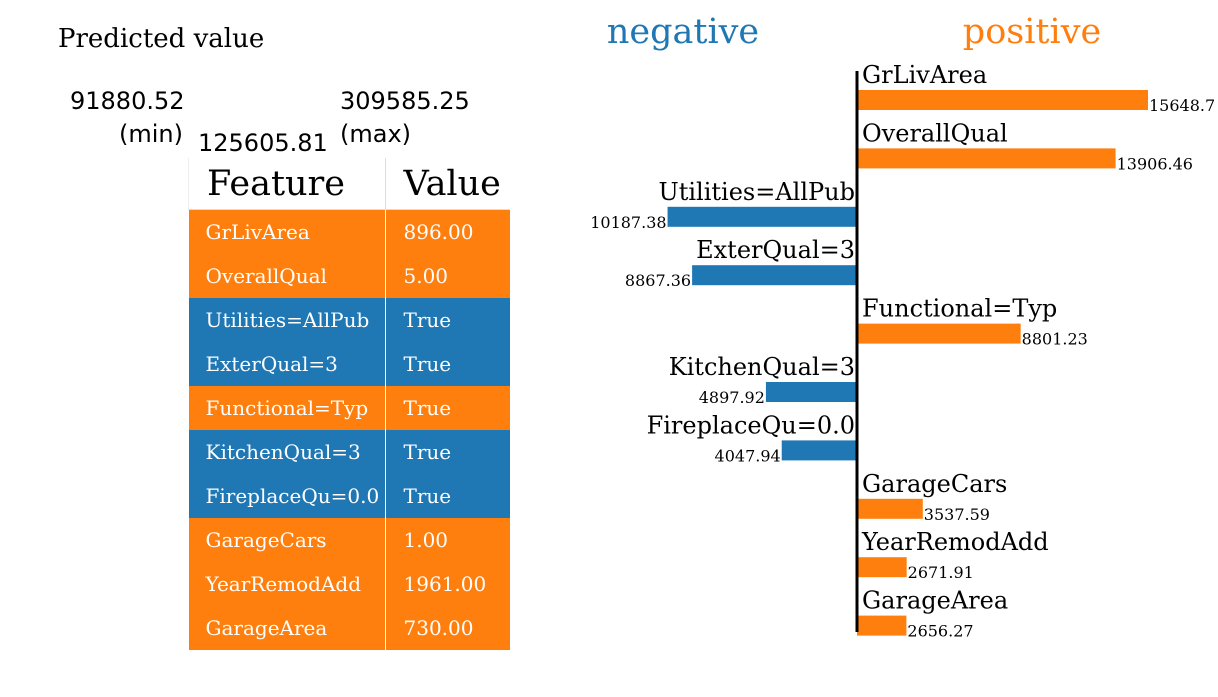 The width and height of the screenshot is (1218, 697). What do you see at coordinates (1032, 32) in the screenshot?
I see `legend-positive-label: positive` at bounding box center [1032, 32].